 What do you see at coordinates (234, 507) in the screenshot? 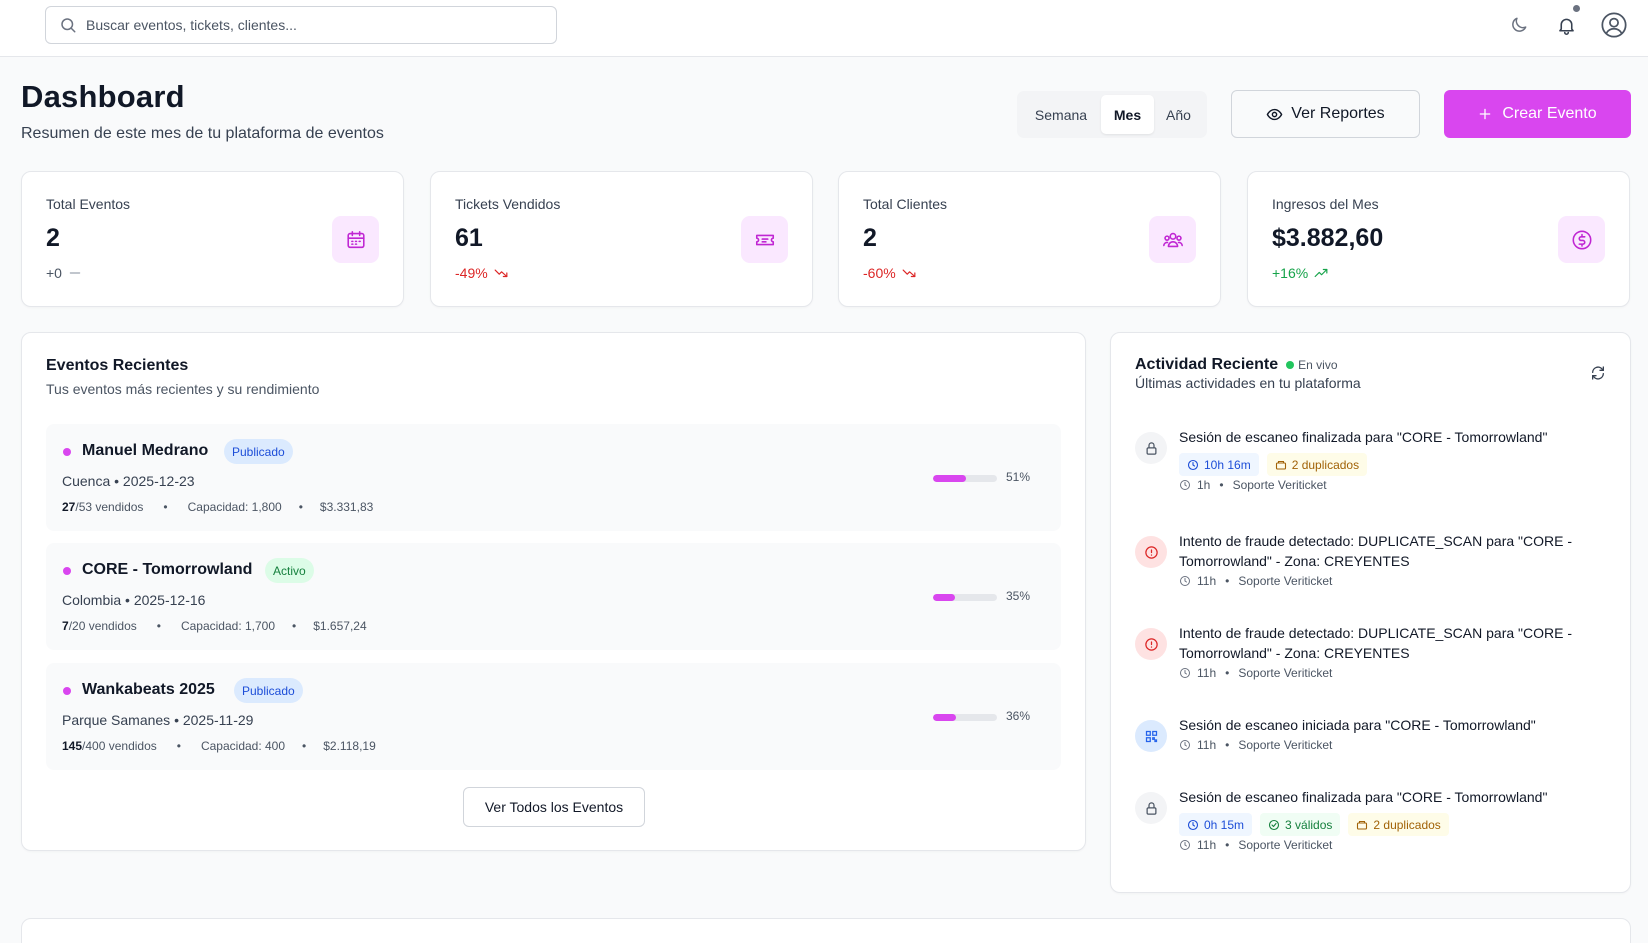
I see `event-capacity: Capacidad: 1,800` at bounding box center [234, 507].